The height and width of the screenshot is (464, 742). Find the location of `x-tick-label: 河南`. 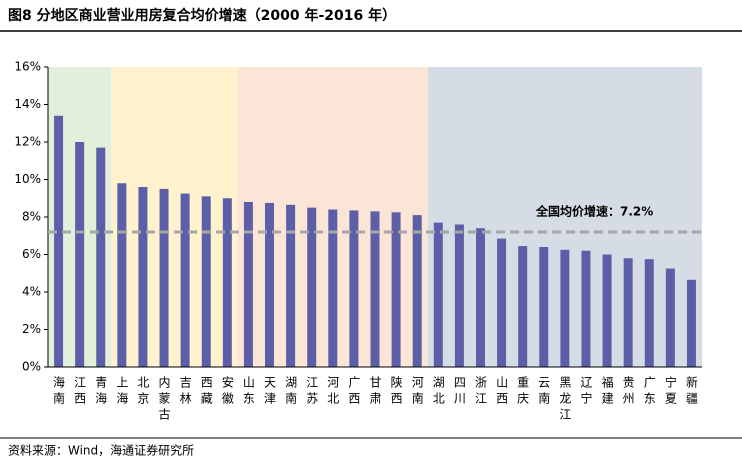

x-tick-label: 河南 is located at coordinates (417, 392).